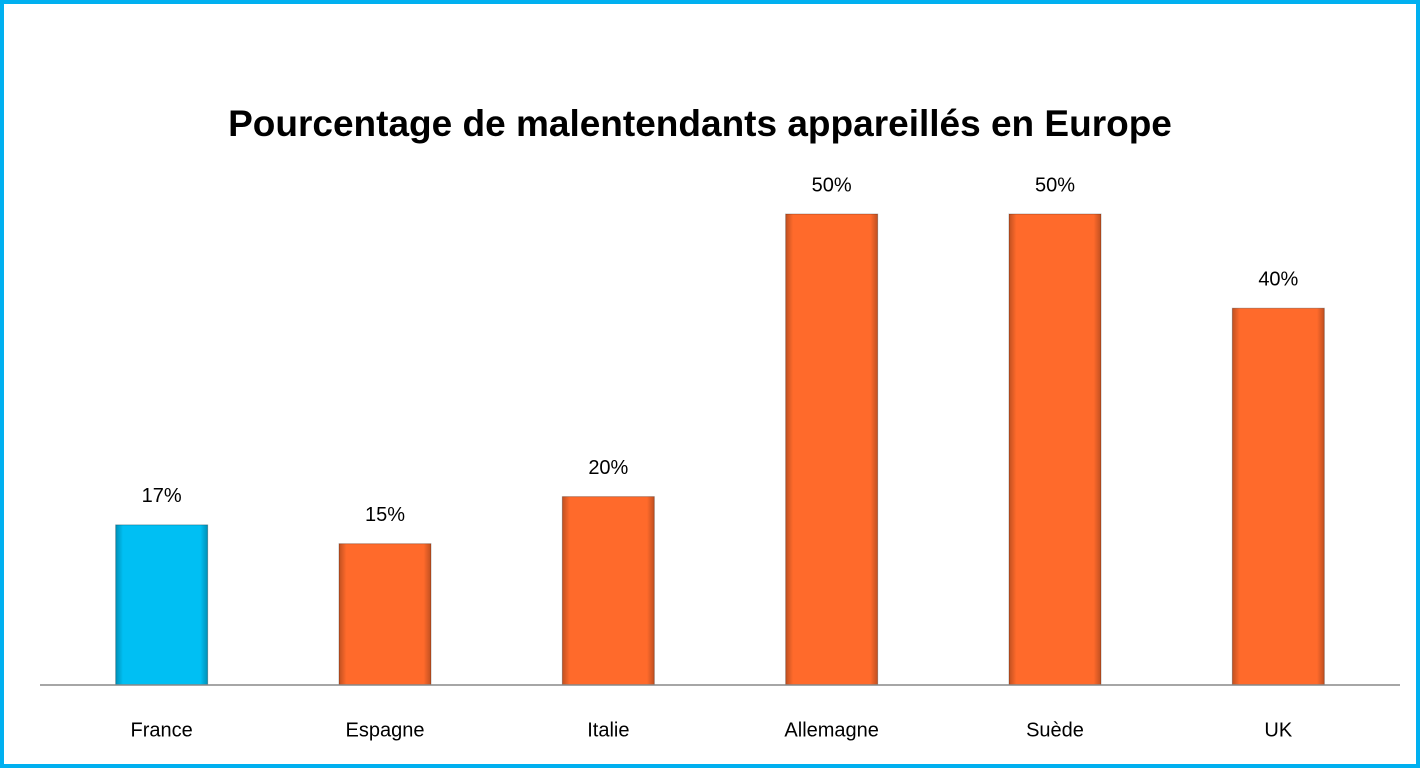 The image size is (1420, 768). What do you see at coordinates (608, 730) in the screenshot?
I see `x-tick-label: Italie` at bounding box center [608, 730].